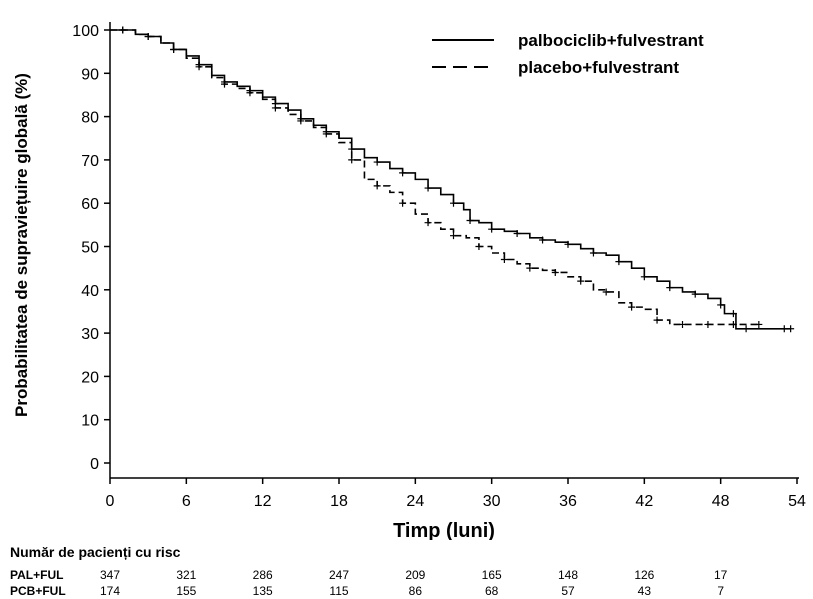 Image resolution: width=813 pixels, height=599 pixels. Describe the element at coordinates (568, 501) in the screenshot. I see `x-tick-label: 36` at that location.